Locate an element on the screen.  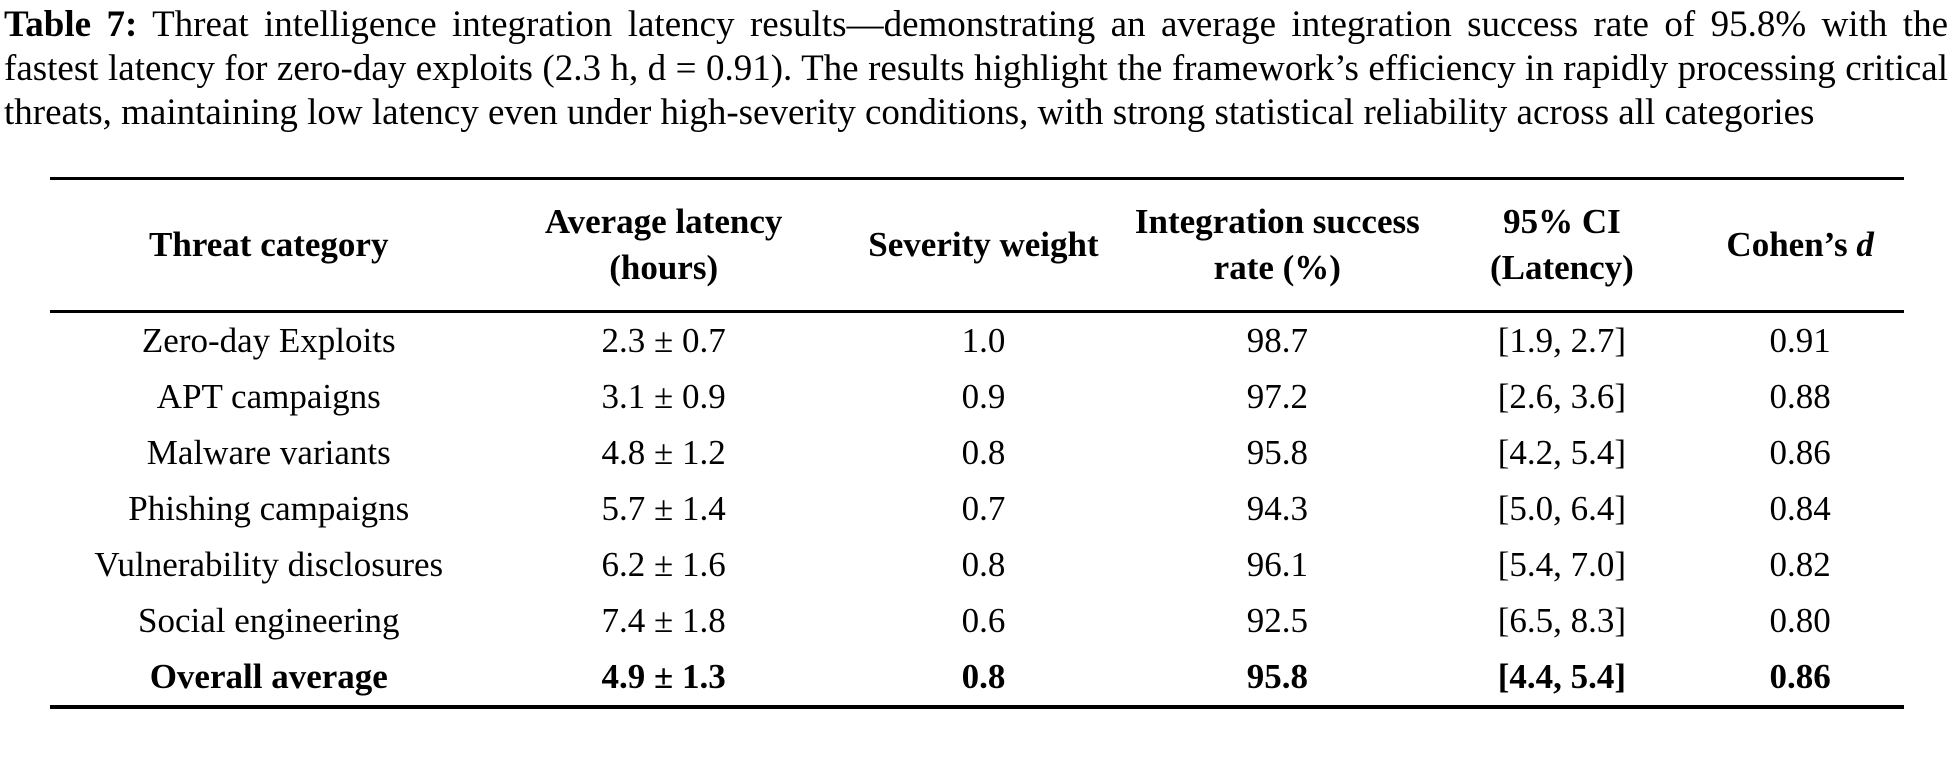
cell-ci: [5.0, 6.4] is located at coordinates (1562, 508).